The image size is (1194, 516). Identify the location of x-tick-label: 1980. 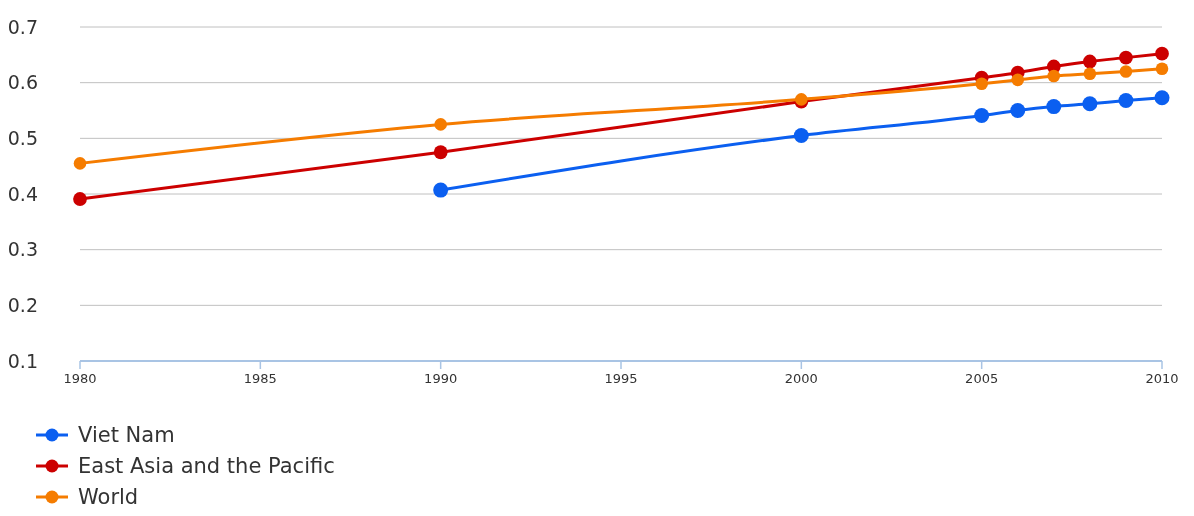
(80, 378).